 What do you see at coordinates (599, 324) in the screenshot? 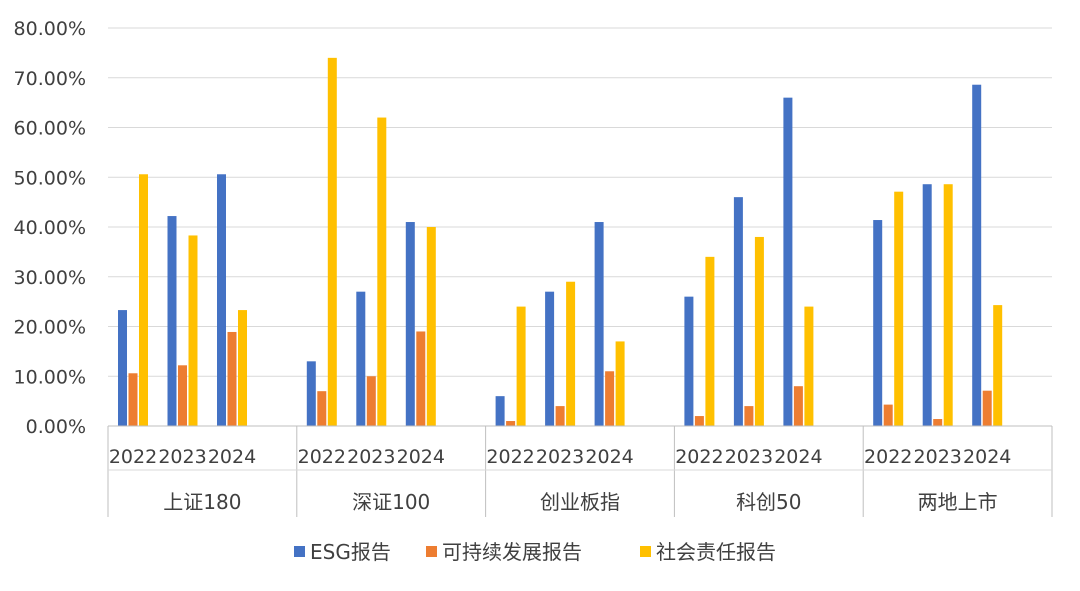
I see `bar-ESG报告-创业板指-2024` at bounding box center [599, 324].